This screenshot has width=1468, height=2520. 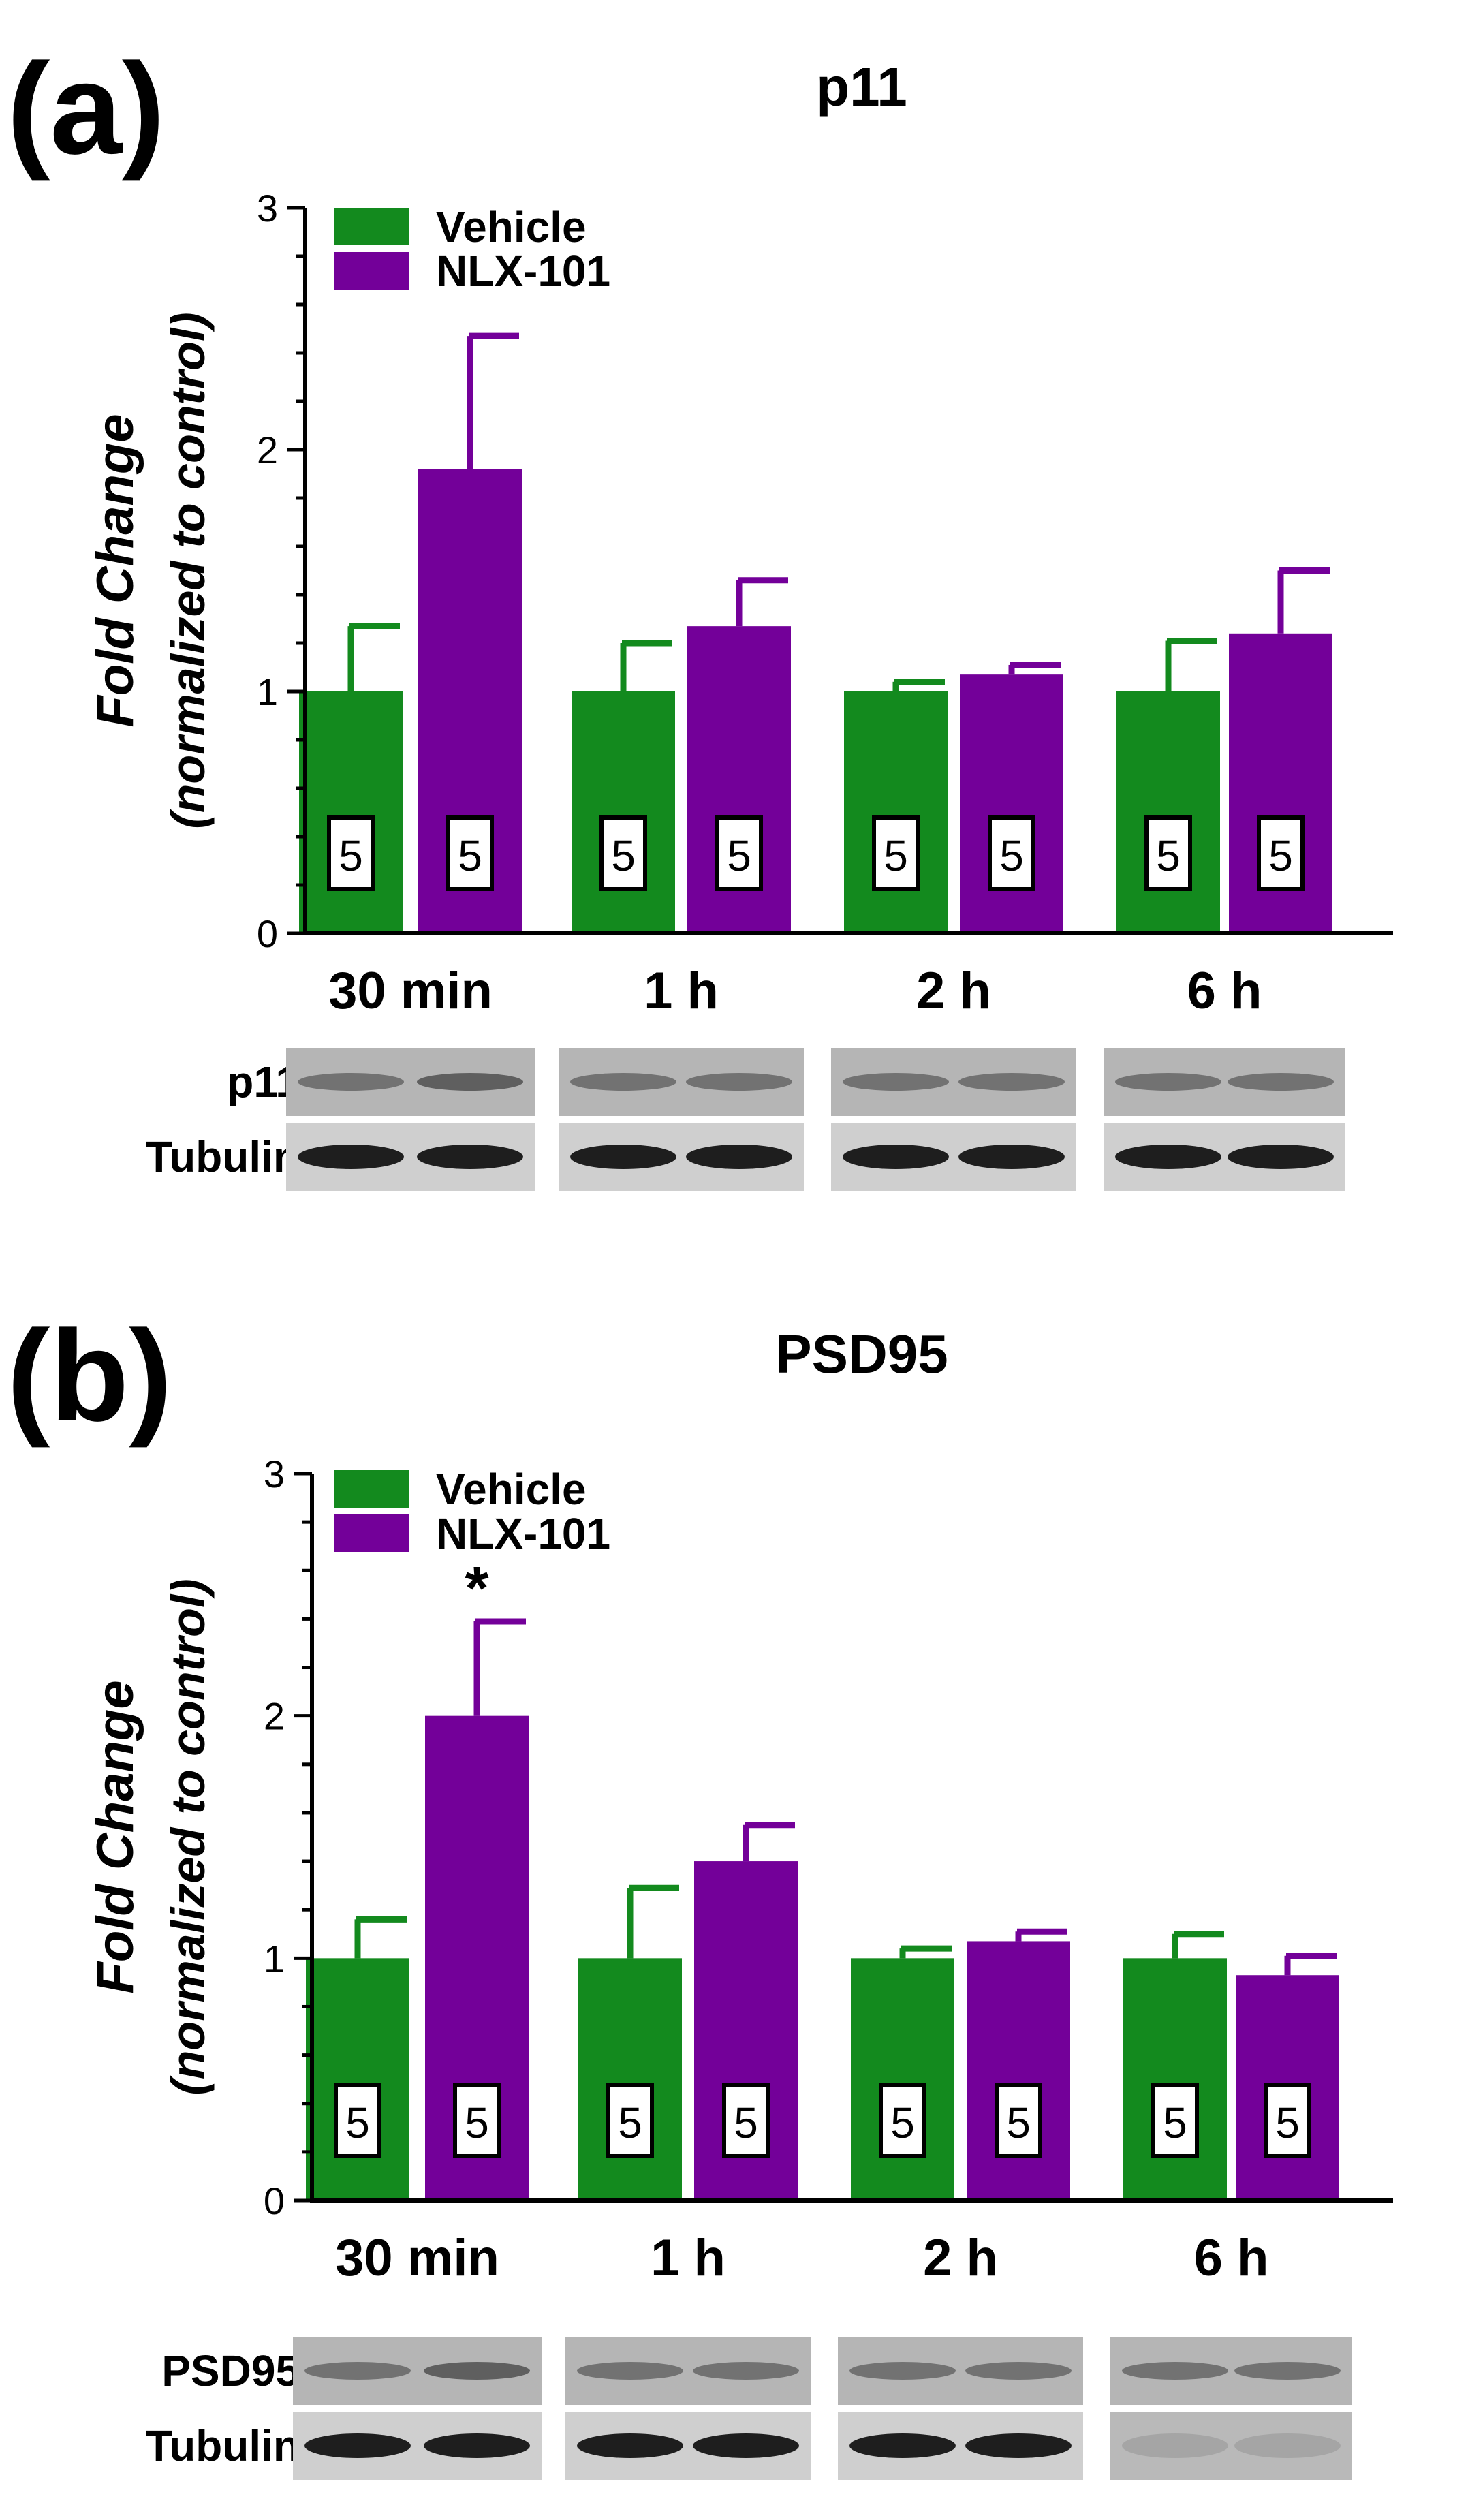 What do you see at coordinates (231, 2370) in the screenshot?
I see `blot-row-label-0: PSD95` at bounding box center [231, 2370].